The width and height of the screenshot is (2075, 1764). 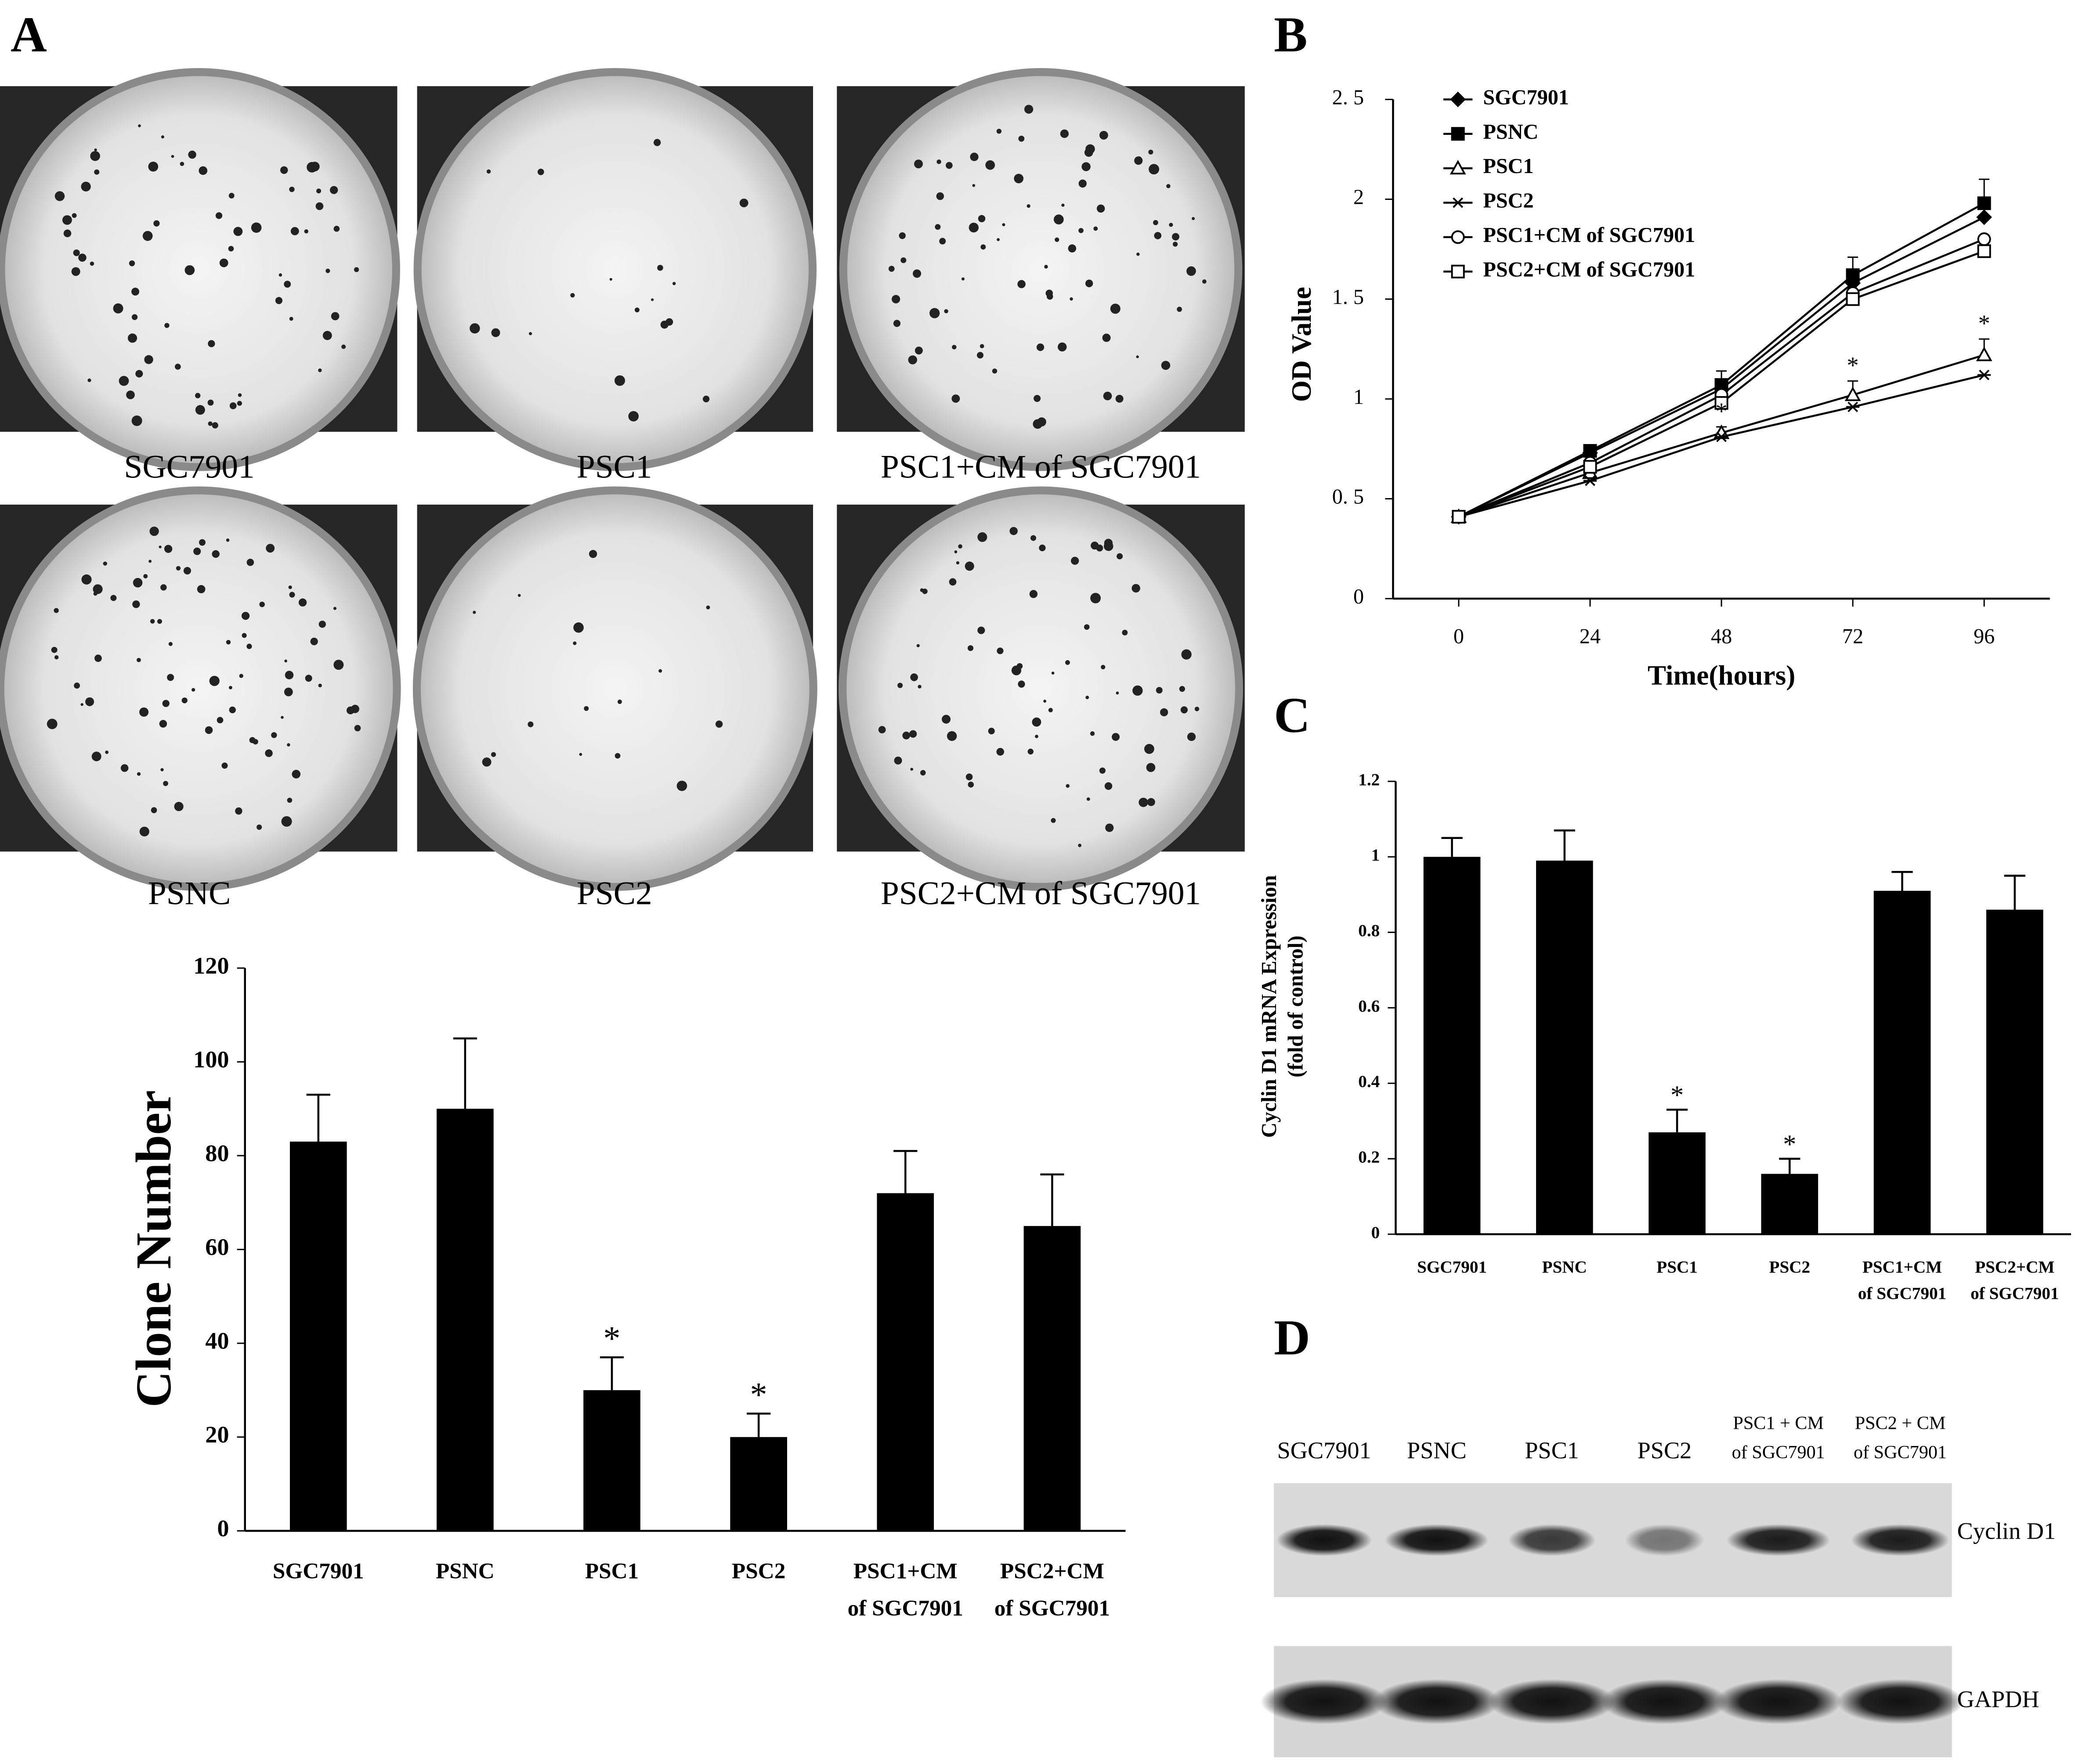 What do you see at coordinates (1526, 97) in the screenshot?
I see `legend-label: SGC7901` at bounding box center [1526, 97].